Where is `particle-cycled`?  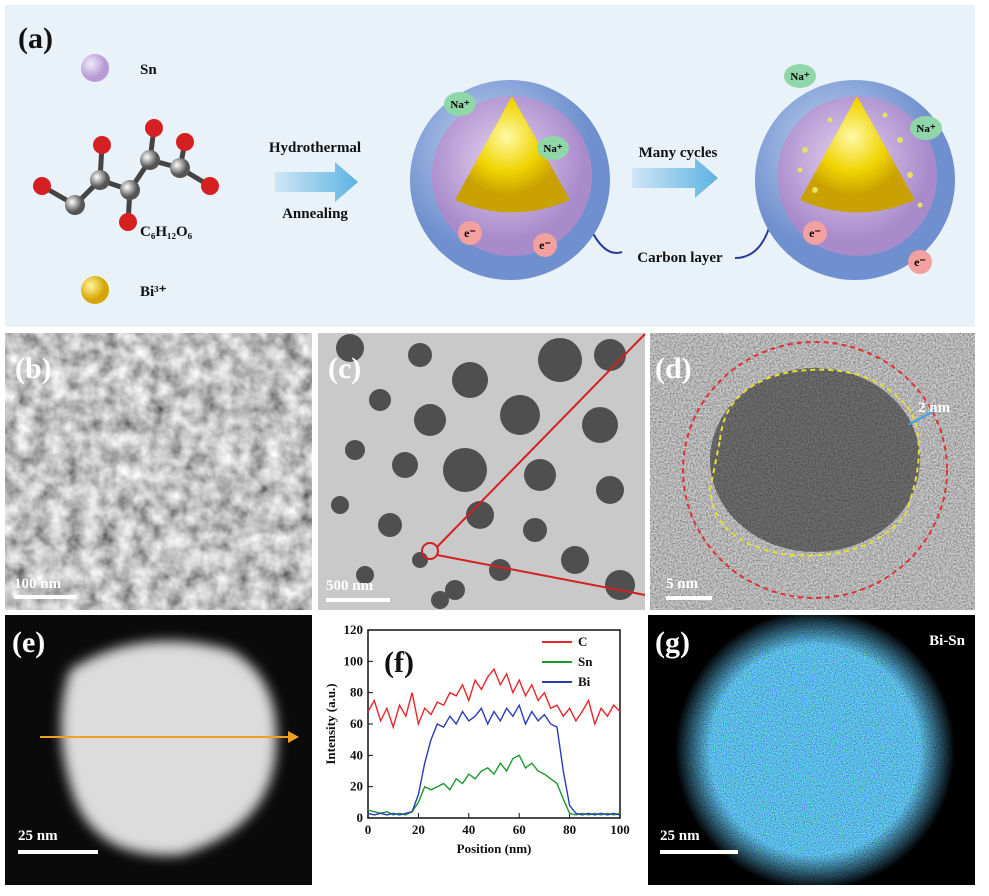 particle-cycled is located at coordinates (855, 180).